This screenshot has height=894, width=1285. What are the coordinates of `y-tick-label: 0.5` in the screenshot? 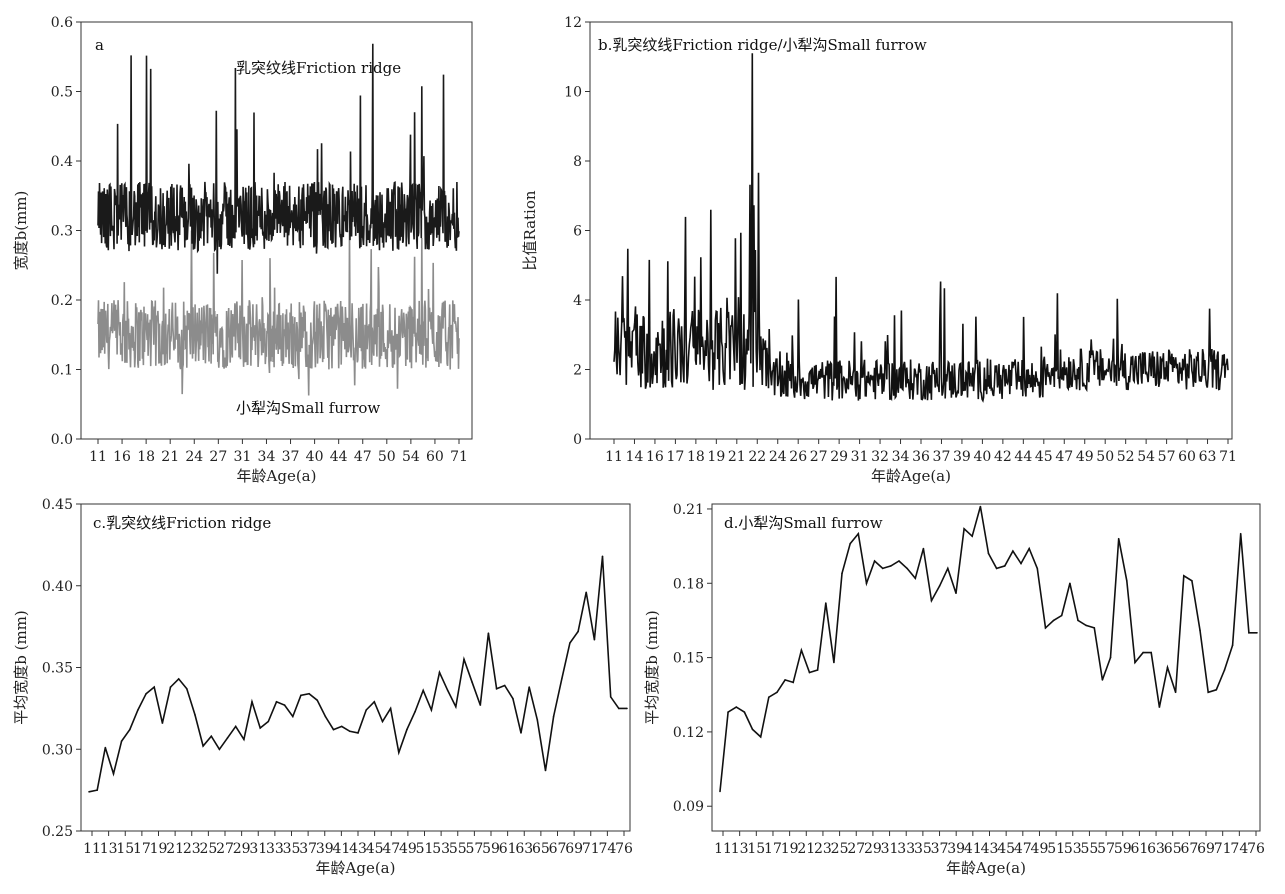 It's located at (62, 93).